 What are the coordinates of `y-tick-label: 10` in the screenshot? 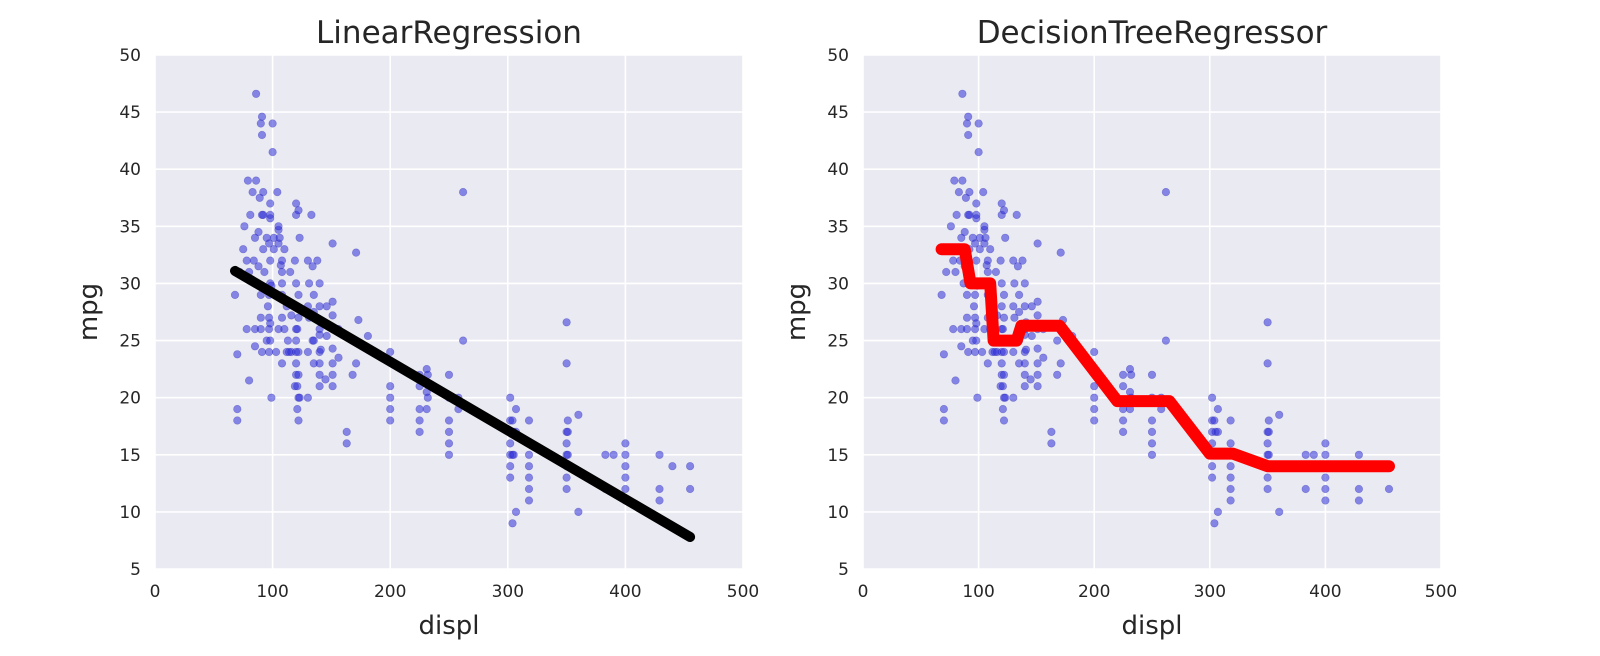 It's located at (130, 513).